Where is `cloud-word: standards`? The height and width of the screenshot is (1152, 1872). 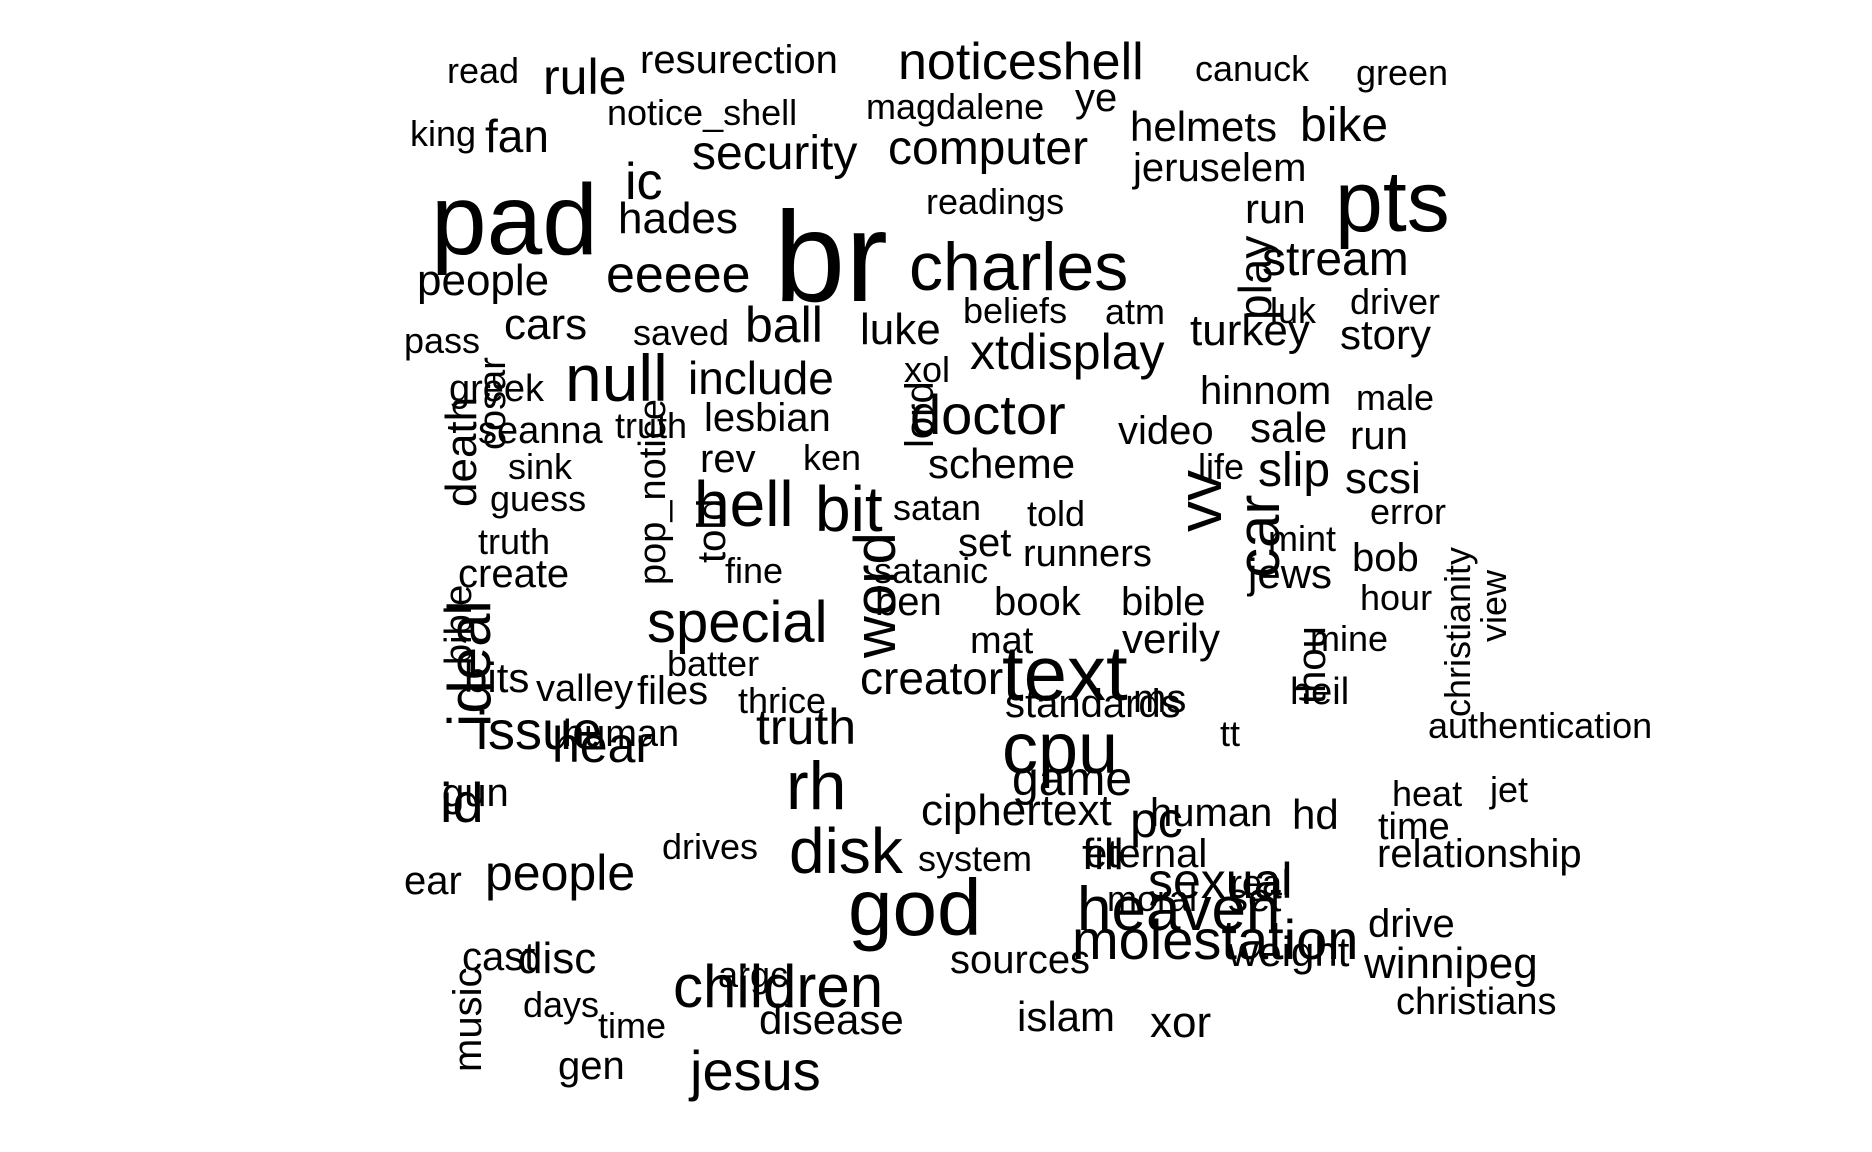 cloud-word: standards is located at coordinates (1093, 704).